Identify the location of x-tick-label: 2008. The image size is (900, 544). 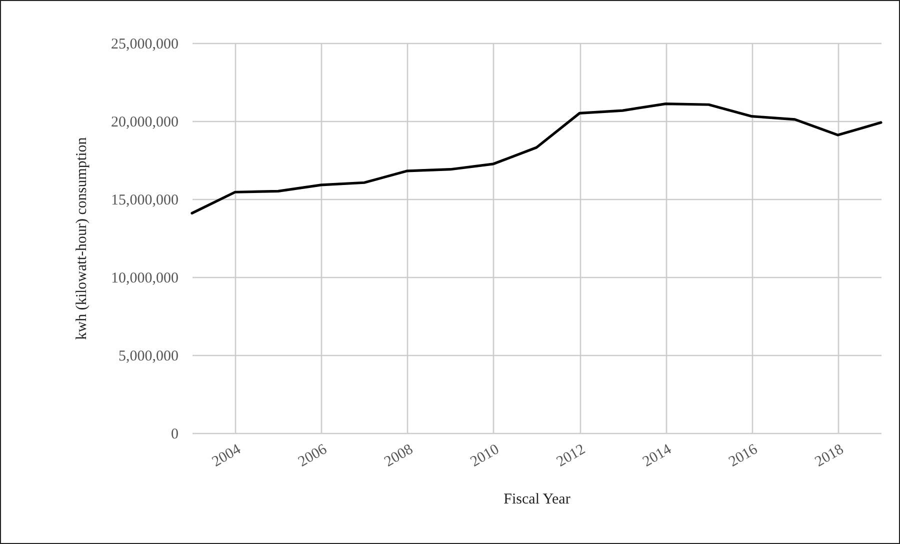
(399, 456).